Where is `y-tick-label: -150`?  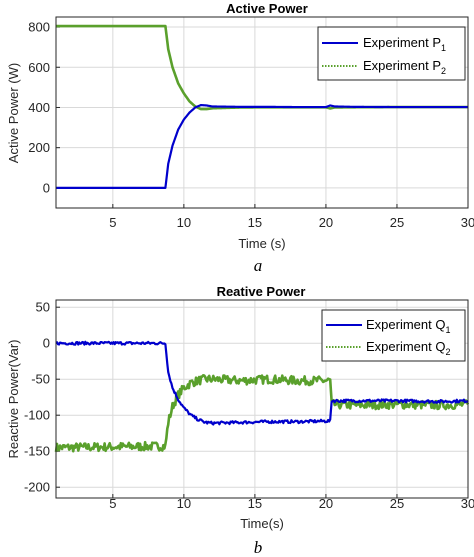 y-tick-label: -150 is located at coordinates (37, 451).